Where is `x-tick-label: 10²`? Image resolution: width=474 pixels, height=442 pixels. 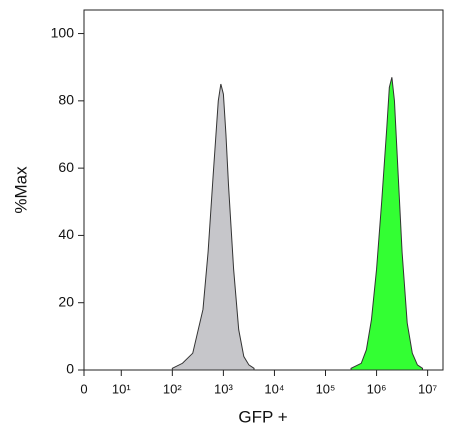 x-tick-label: 10² is located at coordinates (172, 388).